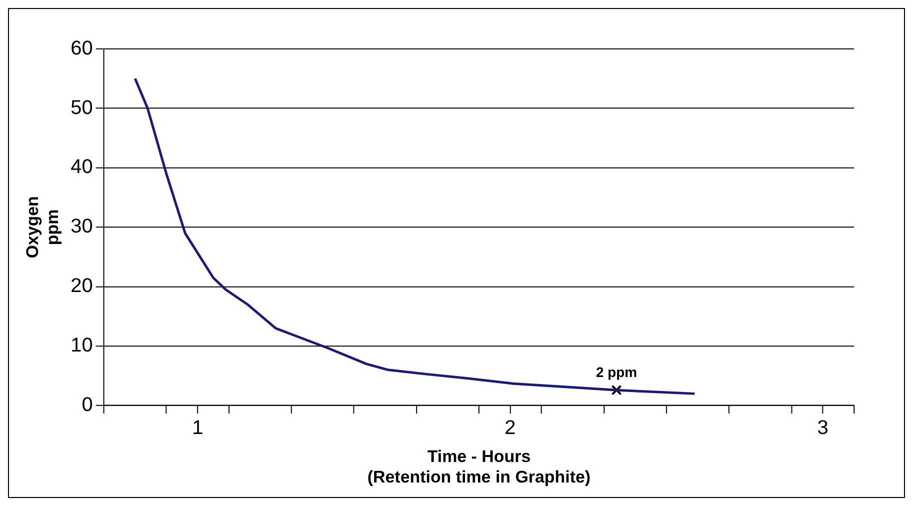  Describe the element at coordinates (81, 345) in the screenshot. I see `y-tick-label: 10` at that location.